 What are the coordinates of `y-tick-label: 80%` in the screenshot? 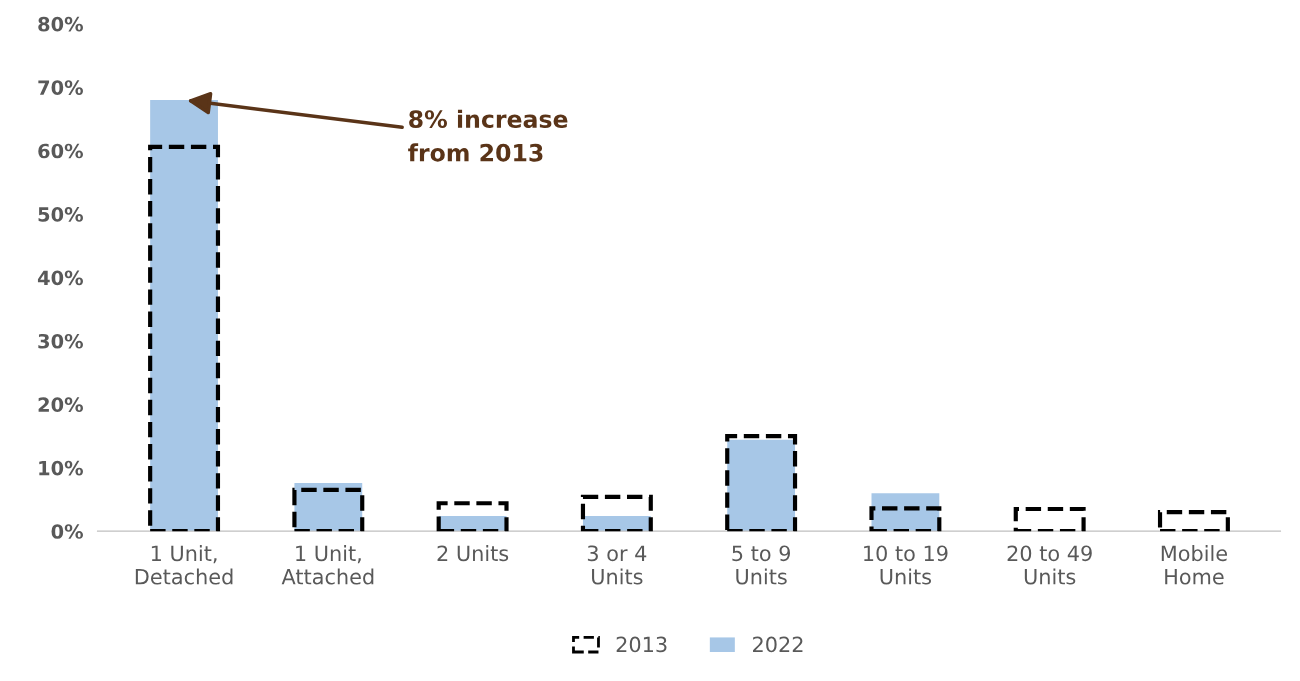 It's located at (60, 24).